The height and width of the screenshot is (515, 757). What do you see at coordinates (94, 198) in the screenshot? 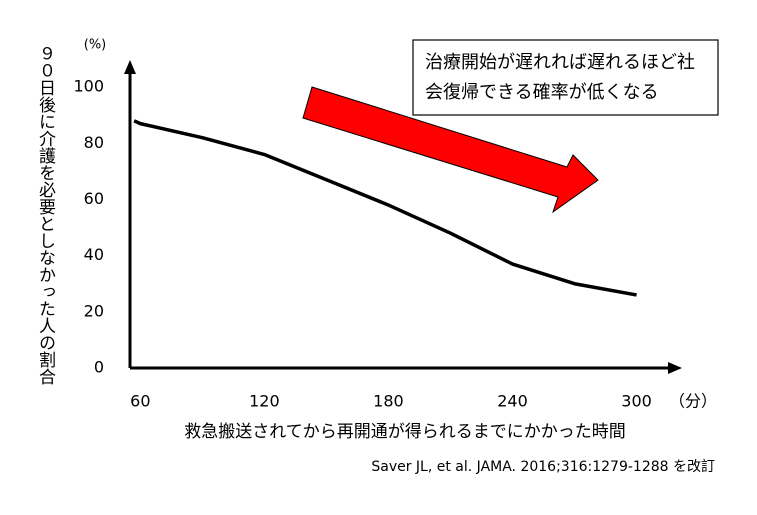
I see `y-tick-label: 60` at bounding box center [94, 198].